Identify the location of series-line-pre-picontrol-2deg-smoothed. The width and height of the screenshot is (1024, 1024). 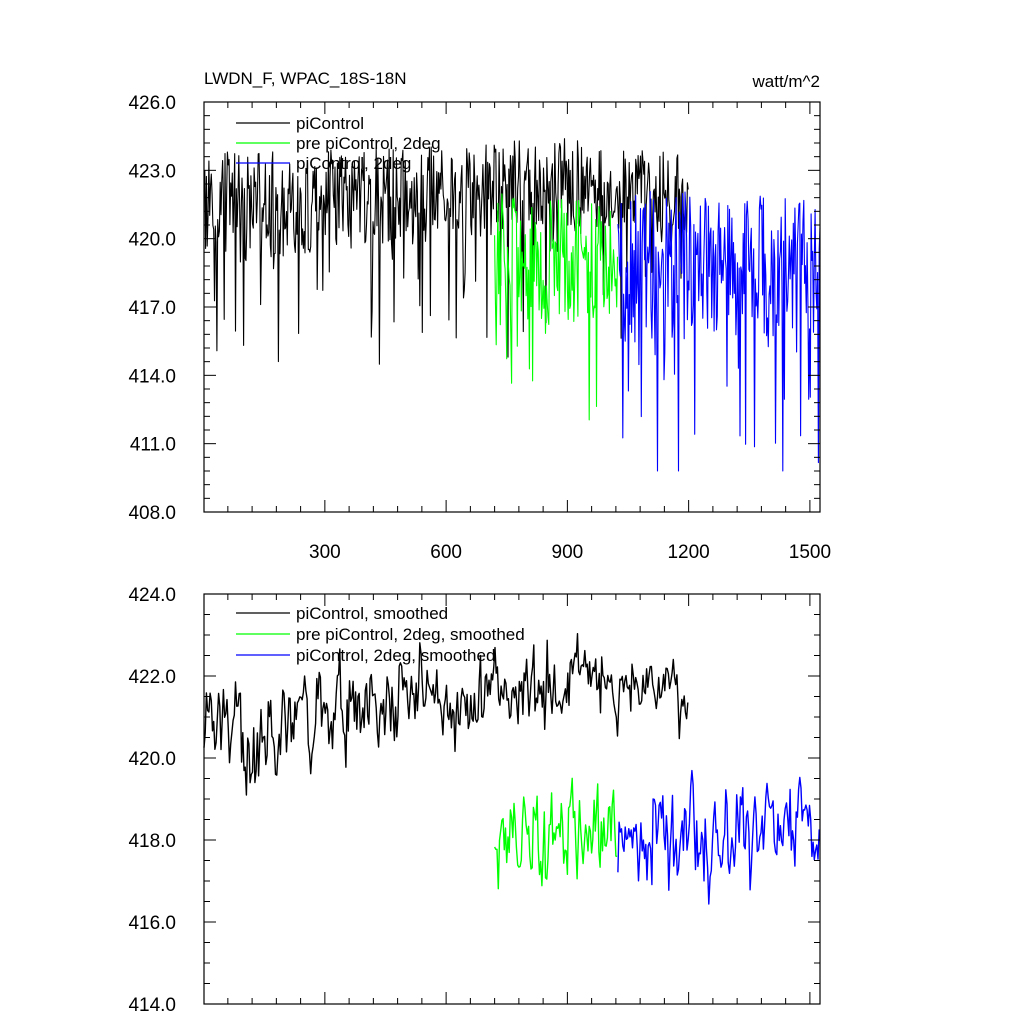
(555, 833).